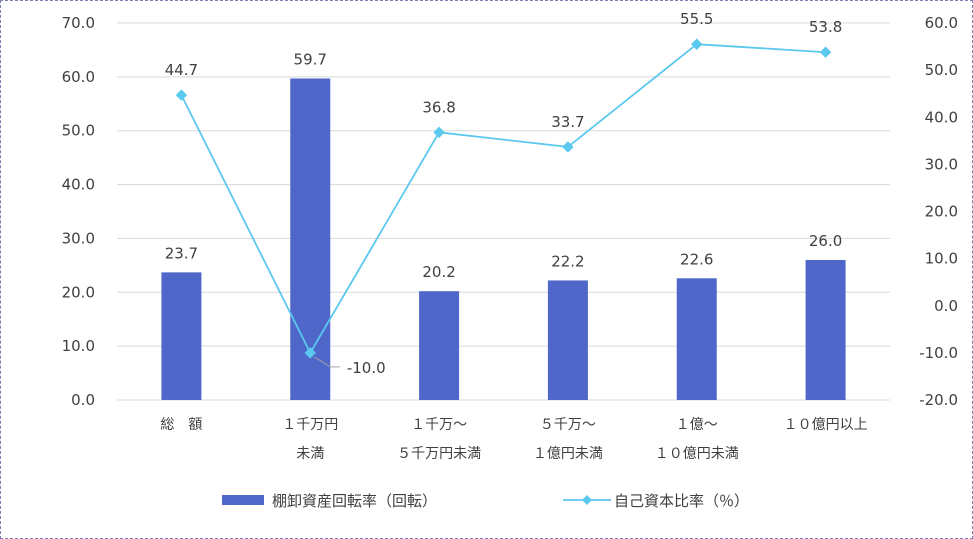  Describe the element at coordinates (681, 501) in the screenshot. I see `legend-label-line: 自己資本比率（％）` at that location.